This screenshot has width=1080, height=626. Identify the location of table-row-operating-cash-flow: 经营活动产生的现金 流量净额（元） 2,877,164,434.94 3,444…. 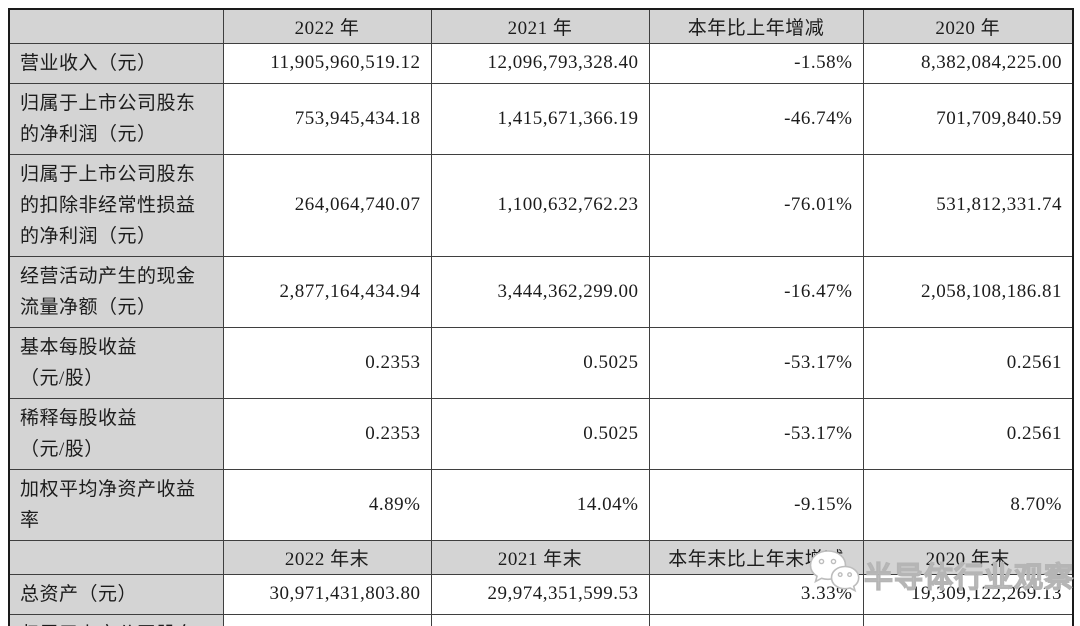
(541, 291).